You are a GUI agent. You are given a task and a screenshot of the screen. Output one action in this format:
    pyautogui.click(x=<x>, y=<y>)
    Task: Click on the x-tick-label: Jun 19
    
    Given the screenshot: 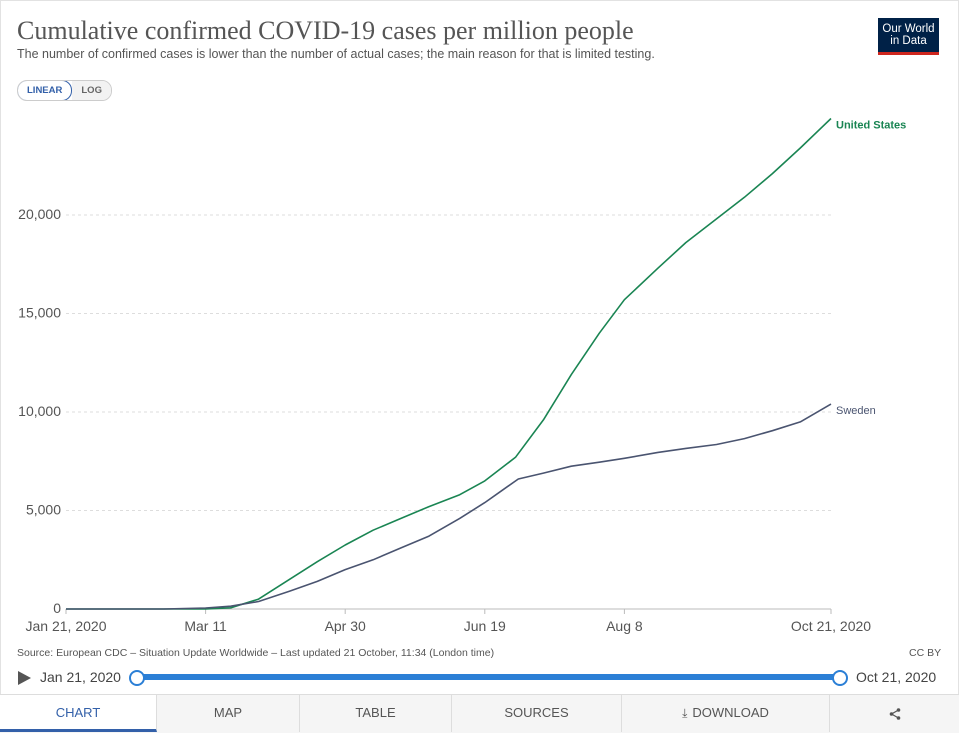 What is the action you would take?
    pyautogui.click(x=485, y=626)
    